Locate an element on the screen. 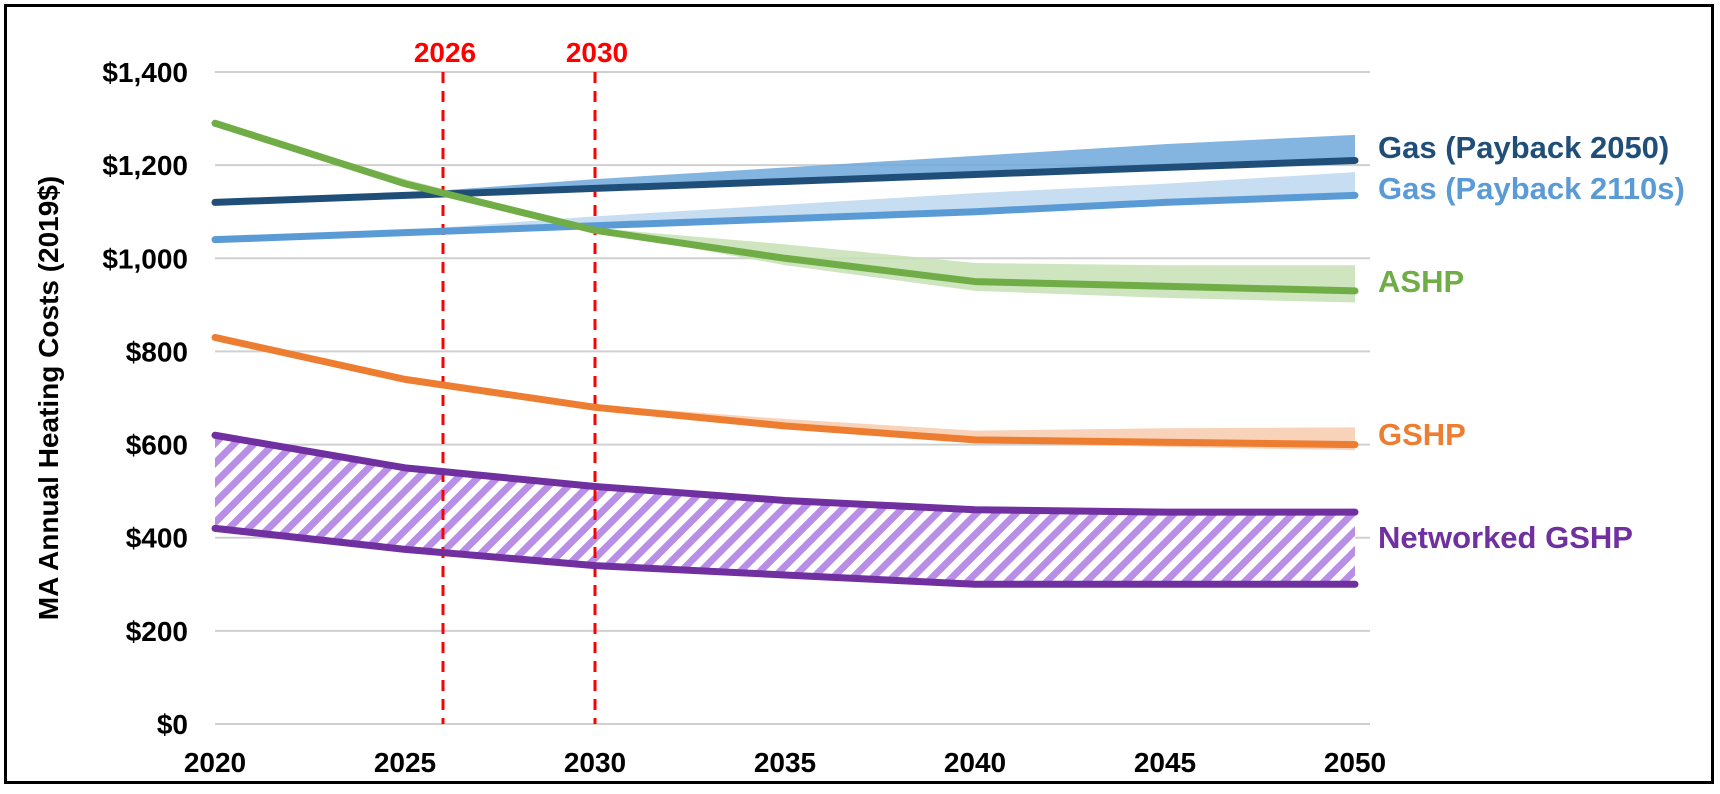 The width and height of the screenshot is (1720, 794). y-tick-label: $800 is located at coordinates (157, 351).